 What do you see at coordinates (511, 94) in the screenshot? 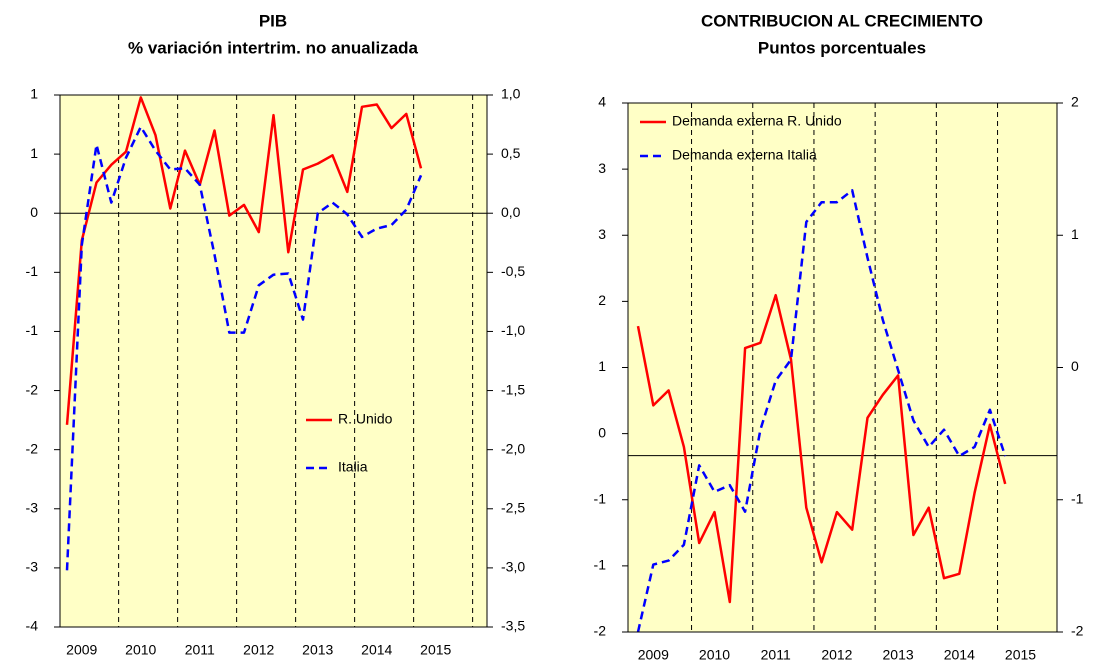
I see `y-tick-label: 1,0` at bounding box center [511, 94].